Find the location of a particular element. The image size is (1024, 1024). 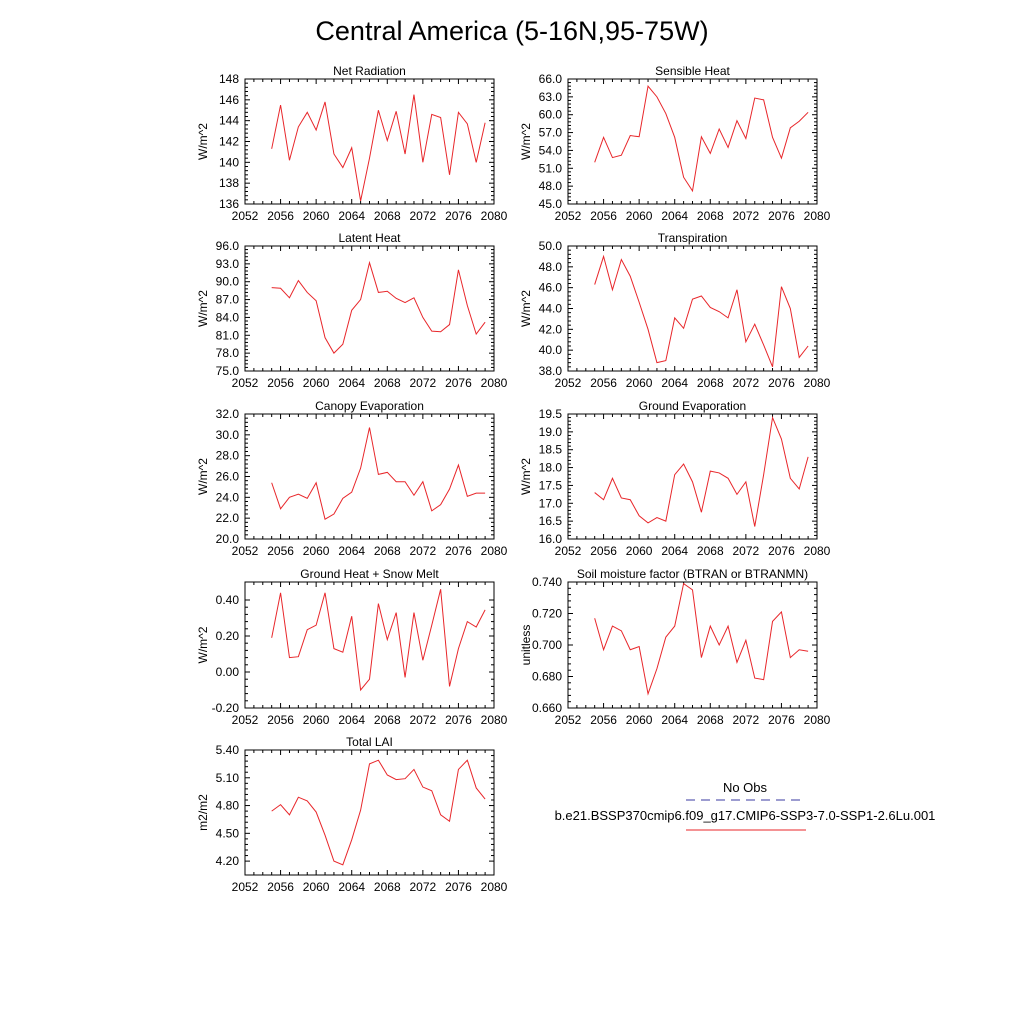

y-tick-label: 0.00 is located at coordinates (228, 672).